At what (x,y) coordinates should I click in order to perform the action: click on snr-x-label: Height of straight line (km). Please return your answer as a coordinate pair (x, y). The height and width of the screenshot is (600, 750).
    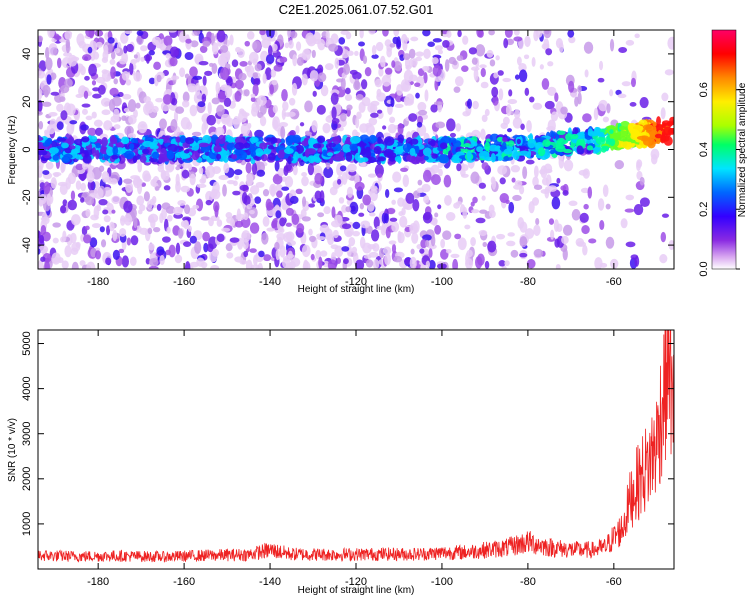
    Looking at the image, I should click on (356, 590).